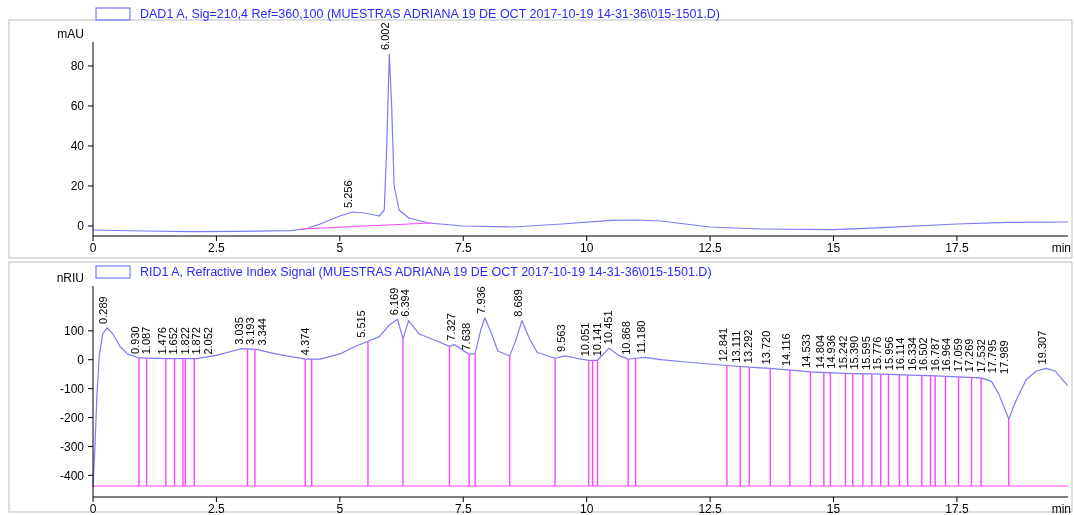 The height and width of the screenshot is (515, 1074). Describe the element at coordinates (561, 338) in the screenshot. I see `annotation: 9.563` at that location.